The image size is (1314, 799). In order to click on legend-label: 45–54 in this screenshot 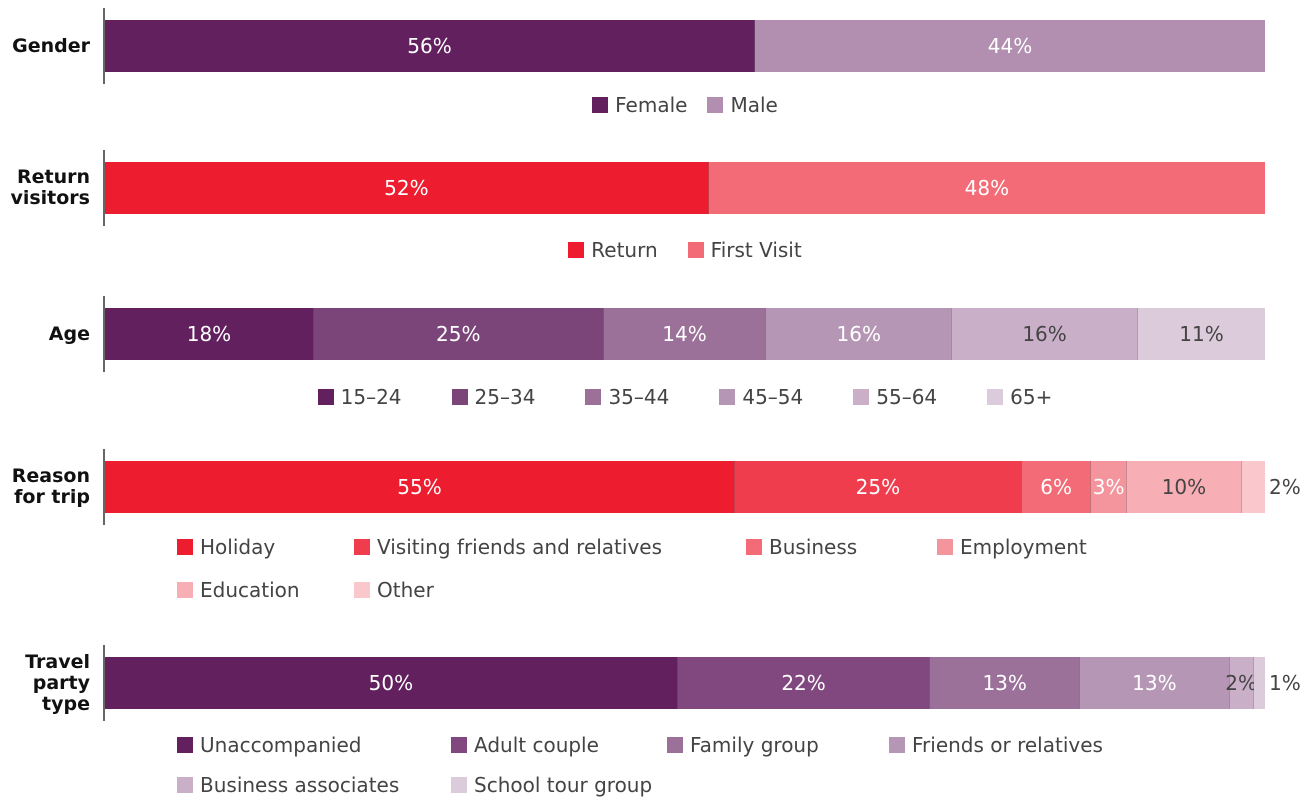, I will do `click(773, 397)`.